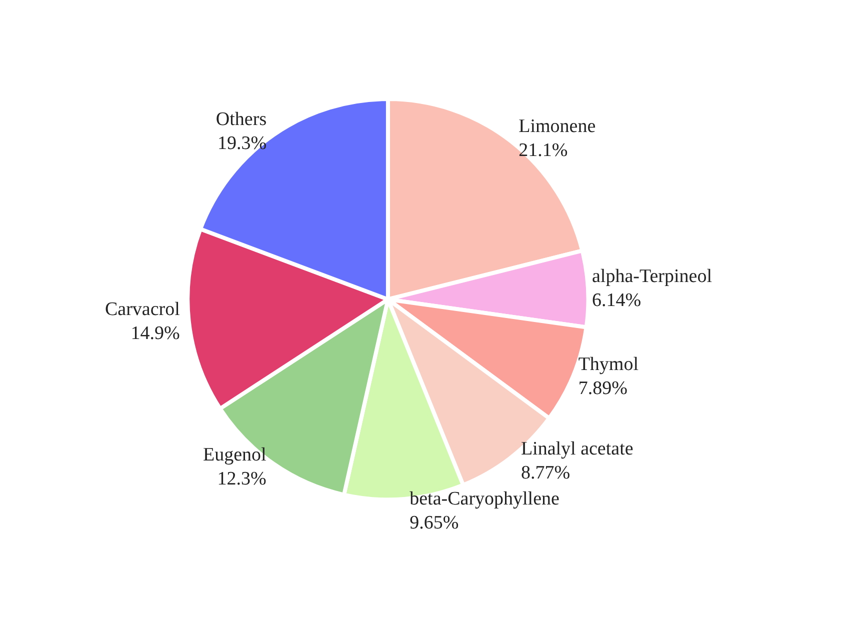  Describe the element at coordinates (142, 309) in the screenshot. I see `slice-label: Carvacrol` at that location.